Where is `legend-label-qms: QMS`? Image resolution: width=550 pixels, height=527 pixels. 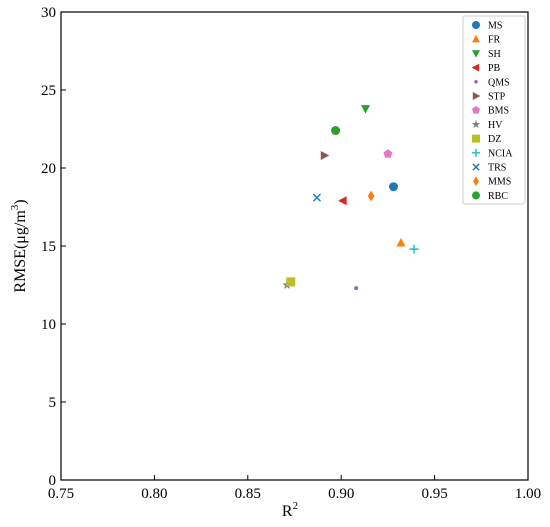
legend-label-qms: QMS is located at coordinates (499, 82).